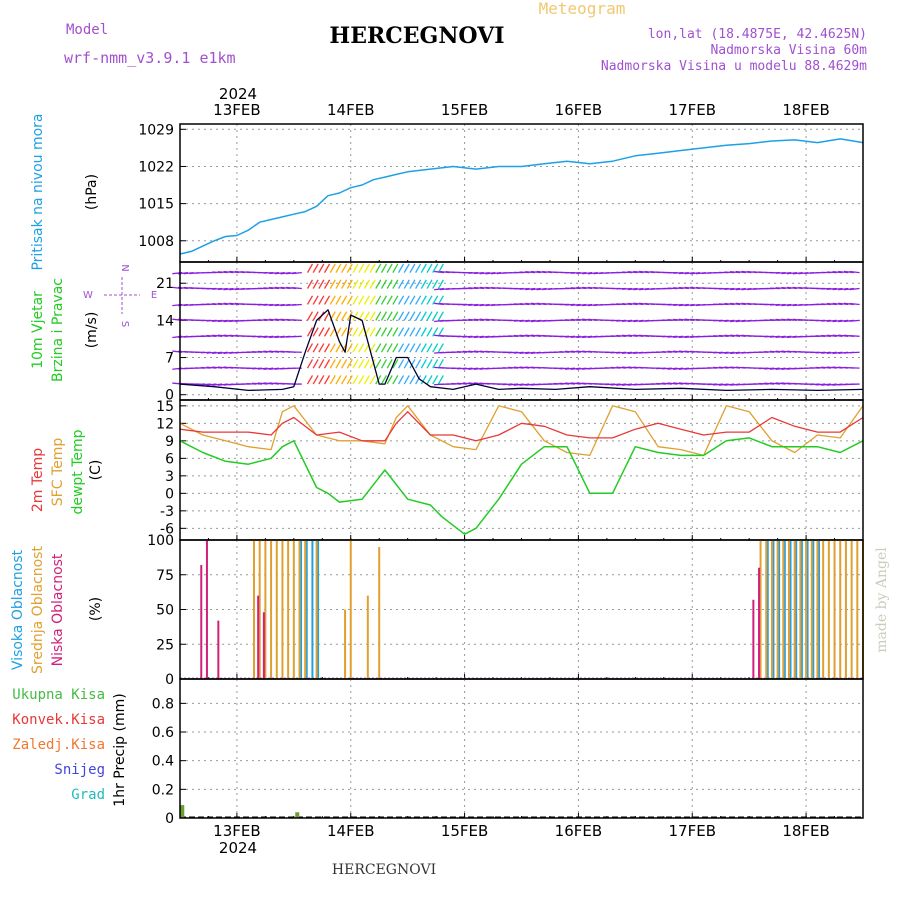  Describe the element at coordinates (120, 295) in the screenshot. I see `wind-compass: W E N S` at that location.